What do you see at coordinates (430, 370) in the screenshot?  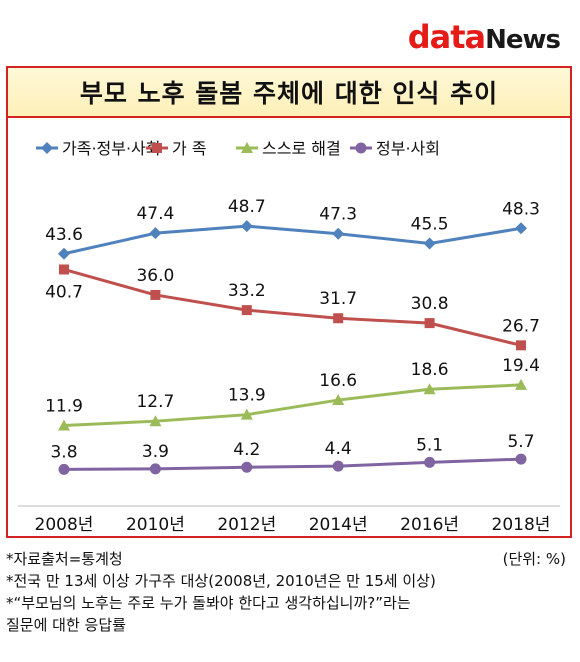 I see `data-label-2-4: 18.6` at bounding box center [430, 370].